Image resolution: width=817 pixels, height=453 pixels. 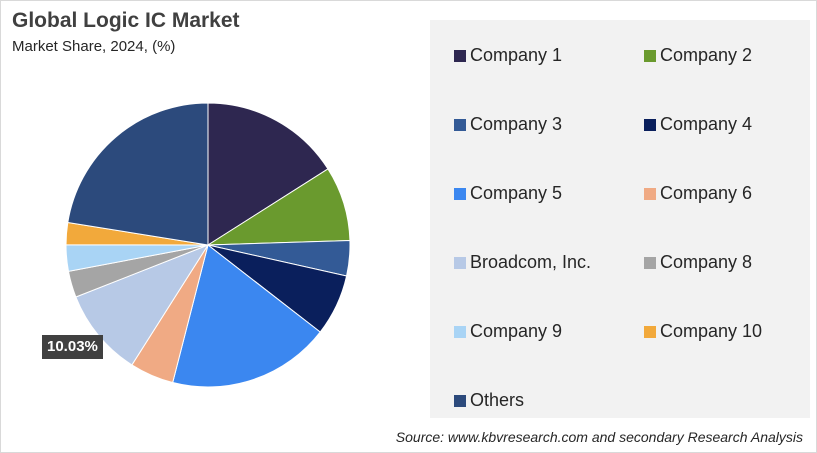 What do you see at coordinates (706, 124) in the screenshot?
I see `legend-label: Company 4` at bounding box center [706, 124].